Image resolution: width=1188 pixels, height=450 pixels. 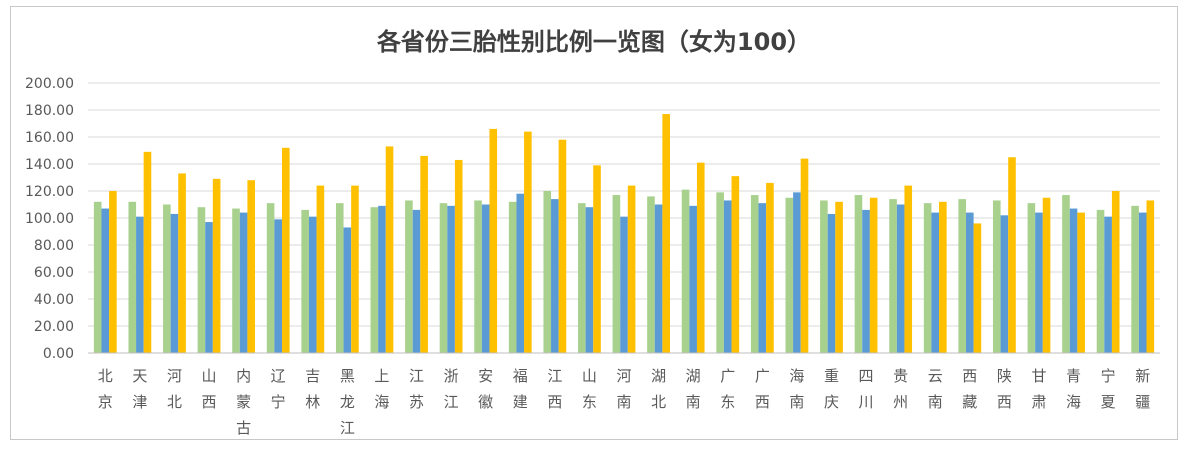 I want to click on y-tick-label: 0.00, so click(x=58, y=354).